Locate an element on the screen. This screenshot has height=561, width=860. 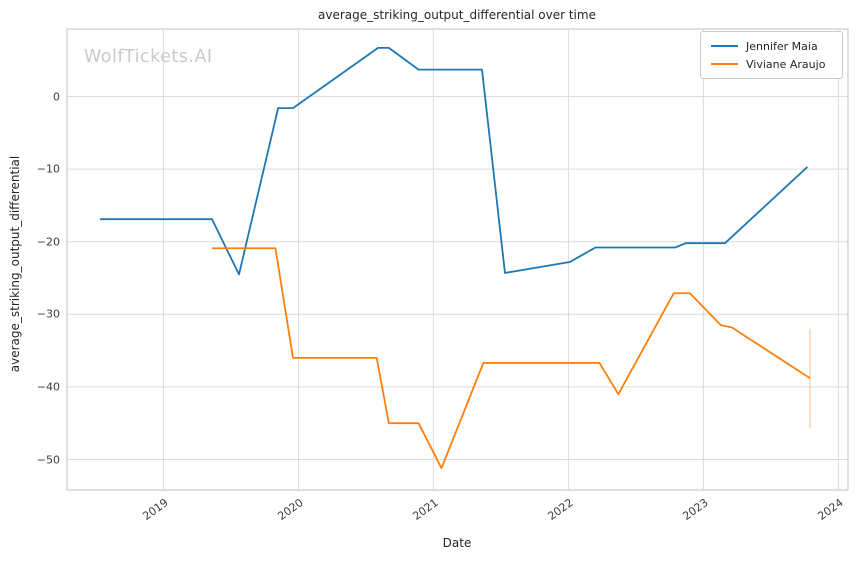
y-tick-label: −10 is located at coordinates (48, 169).